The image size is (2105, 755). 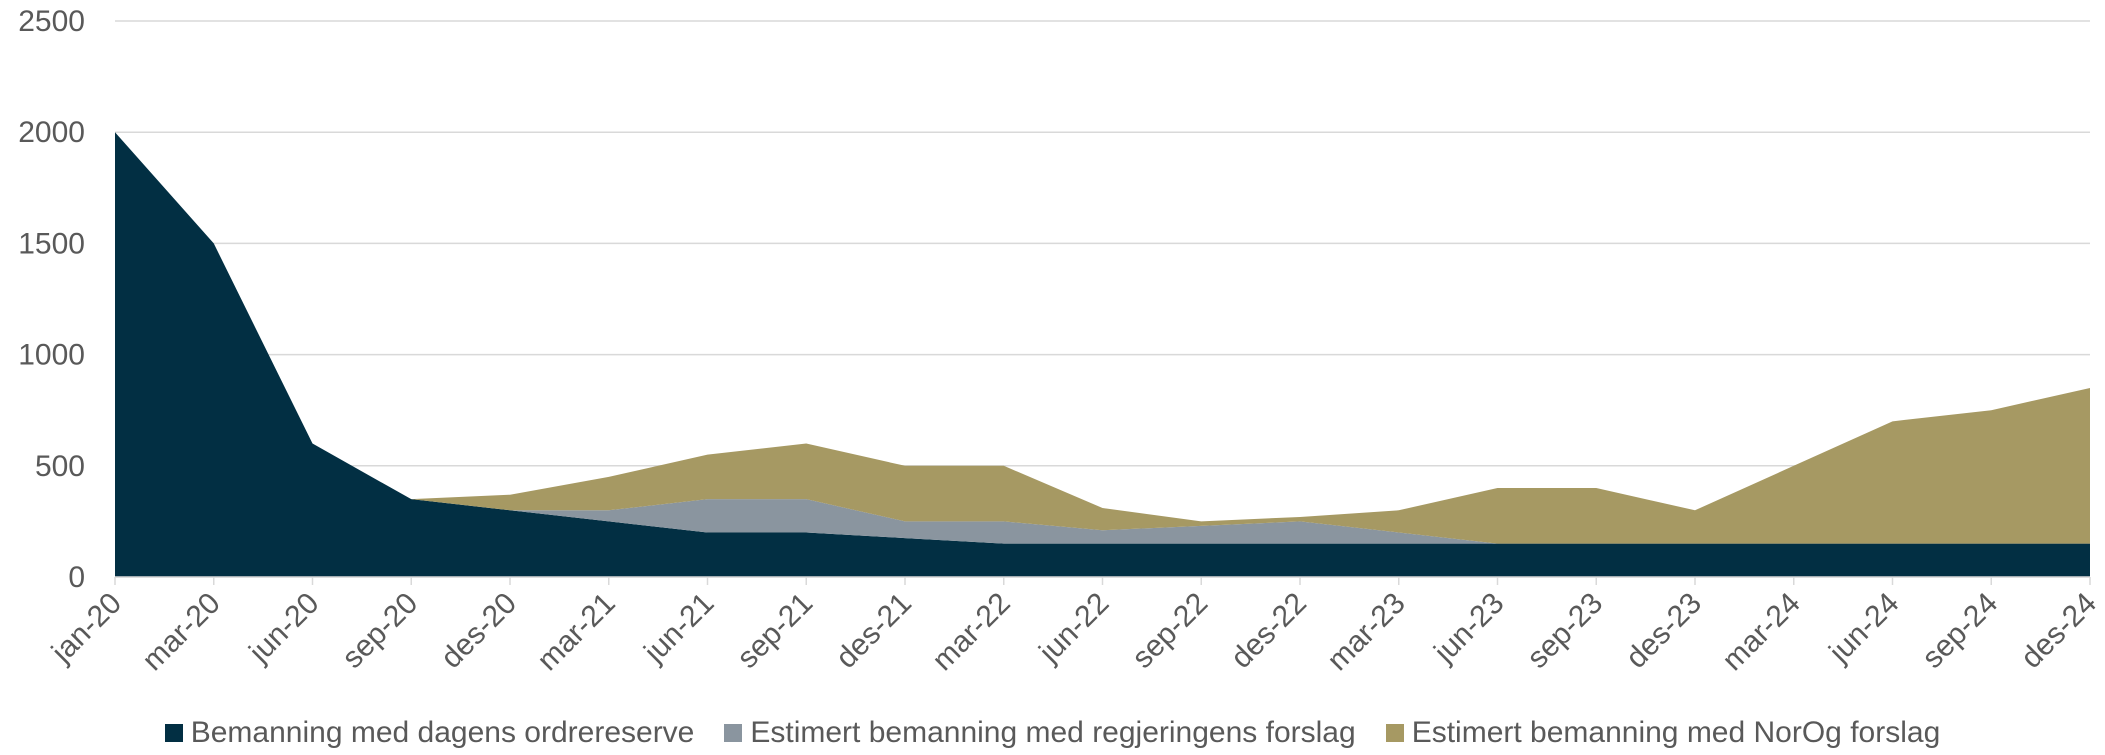 I want to click on x-tick-label: jun-22, so click(x=1073, y=628).